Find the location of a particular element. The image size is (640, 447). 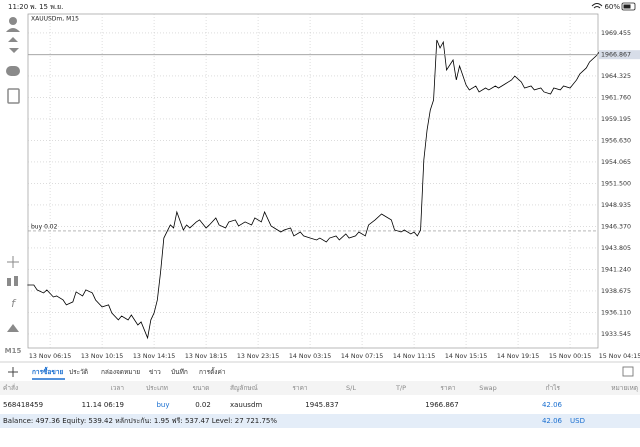

x-tick-label: 15 Nov 04:15 is located at coordinates (619, 356).